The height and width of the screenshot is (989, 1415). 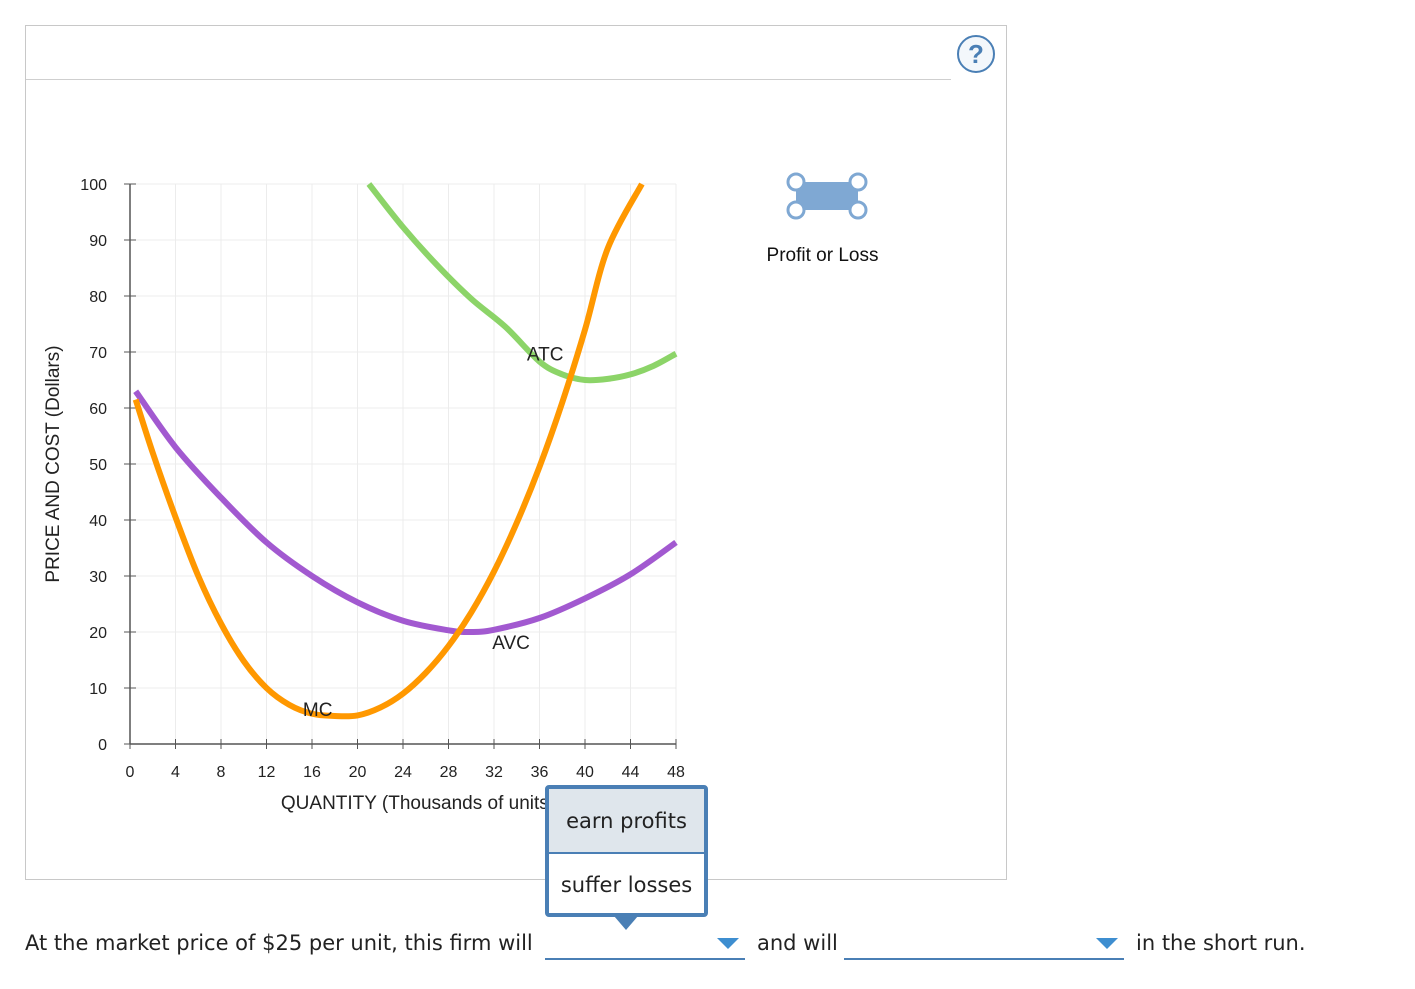 What do you see at coordinates (53, 463) in the screenshot?
I see `y-axis-title: PRICE AND COST (Dollars)` at bounding box center [53, 463].